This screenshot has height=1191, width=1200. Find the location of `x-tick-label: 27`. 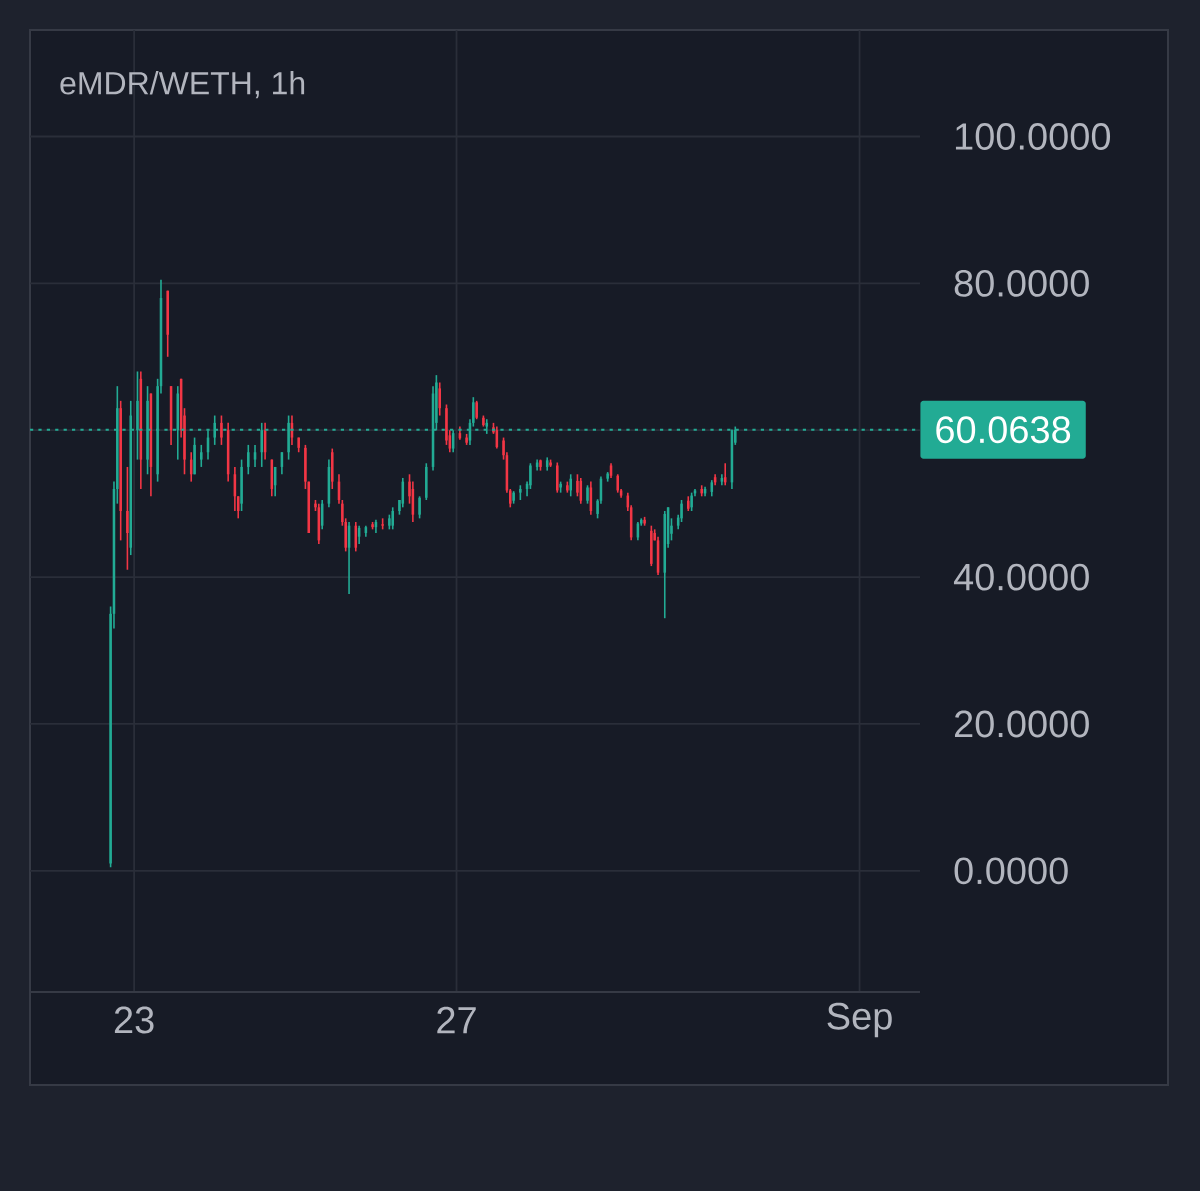

x-tick-label: 27 is located at coordinates (456, 1020).